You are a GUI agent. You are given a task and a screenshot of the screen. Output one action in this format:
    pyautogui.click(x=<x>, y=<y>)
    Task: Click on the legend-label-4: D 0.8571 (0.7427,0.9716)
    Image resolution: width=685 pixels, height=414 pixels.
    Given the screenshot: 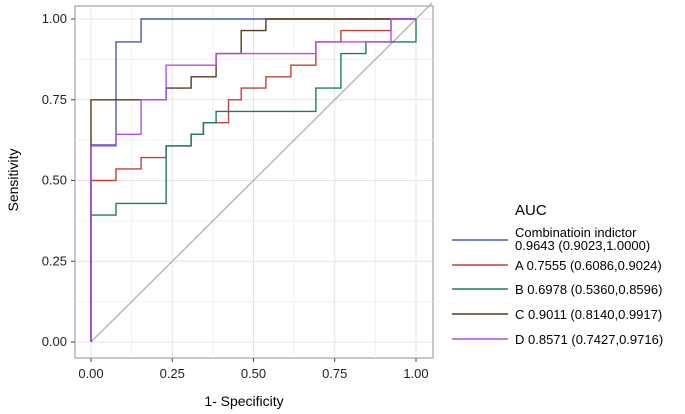 What is the action you would take?
    pyautogui.click(x=589, y=339)
    